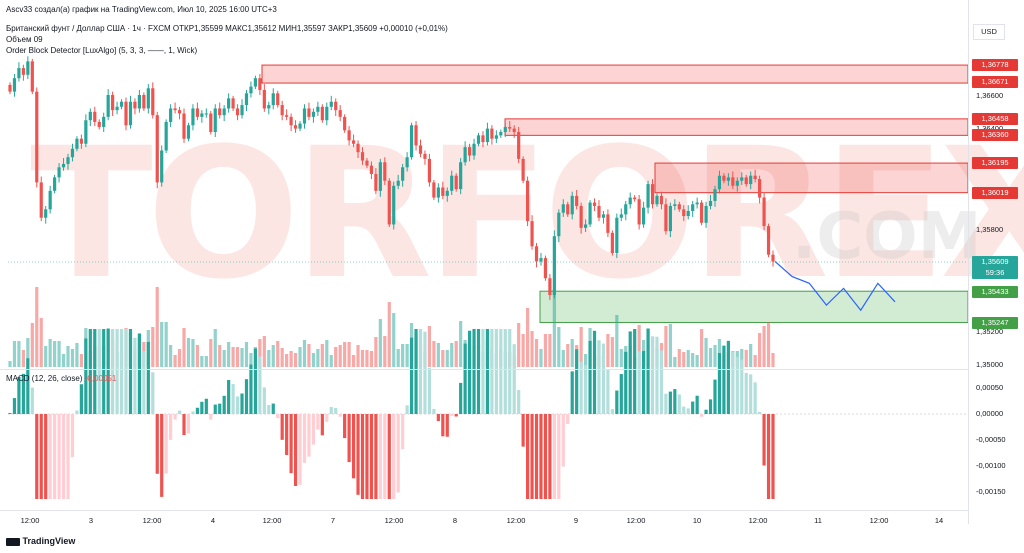 This screenshot has height=553, width=1024. I want to click on price-tick: 1,36600, so click(990, 95).